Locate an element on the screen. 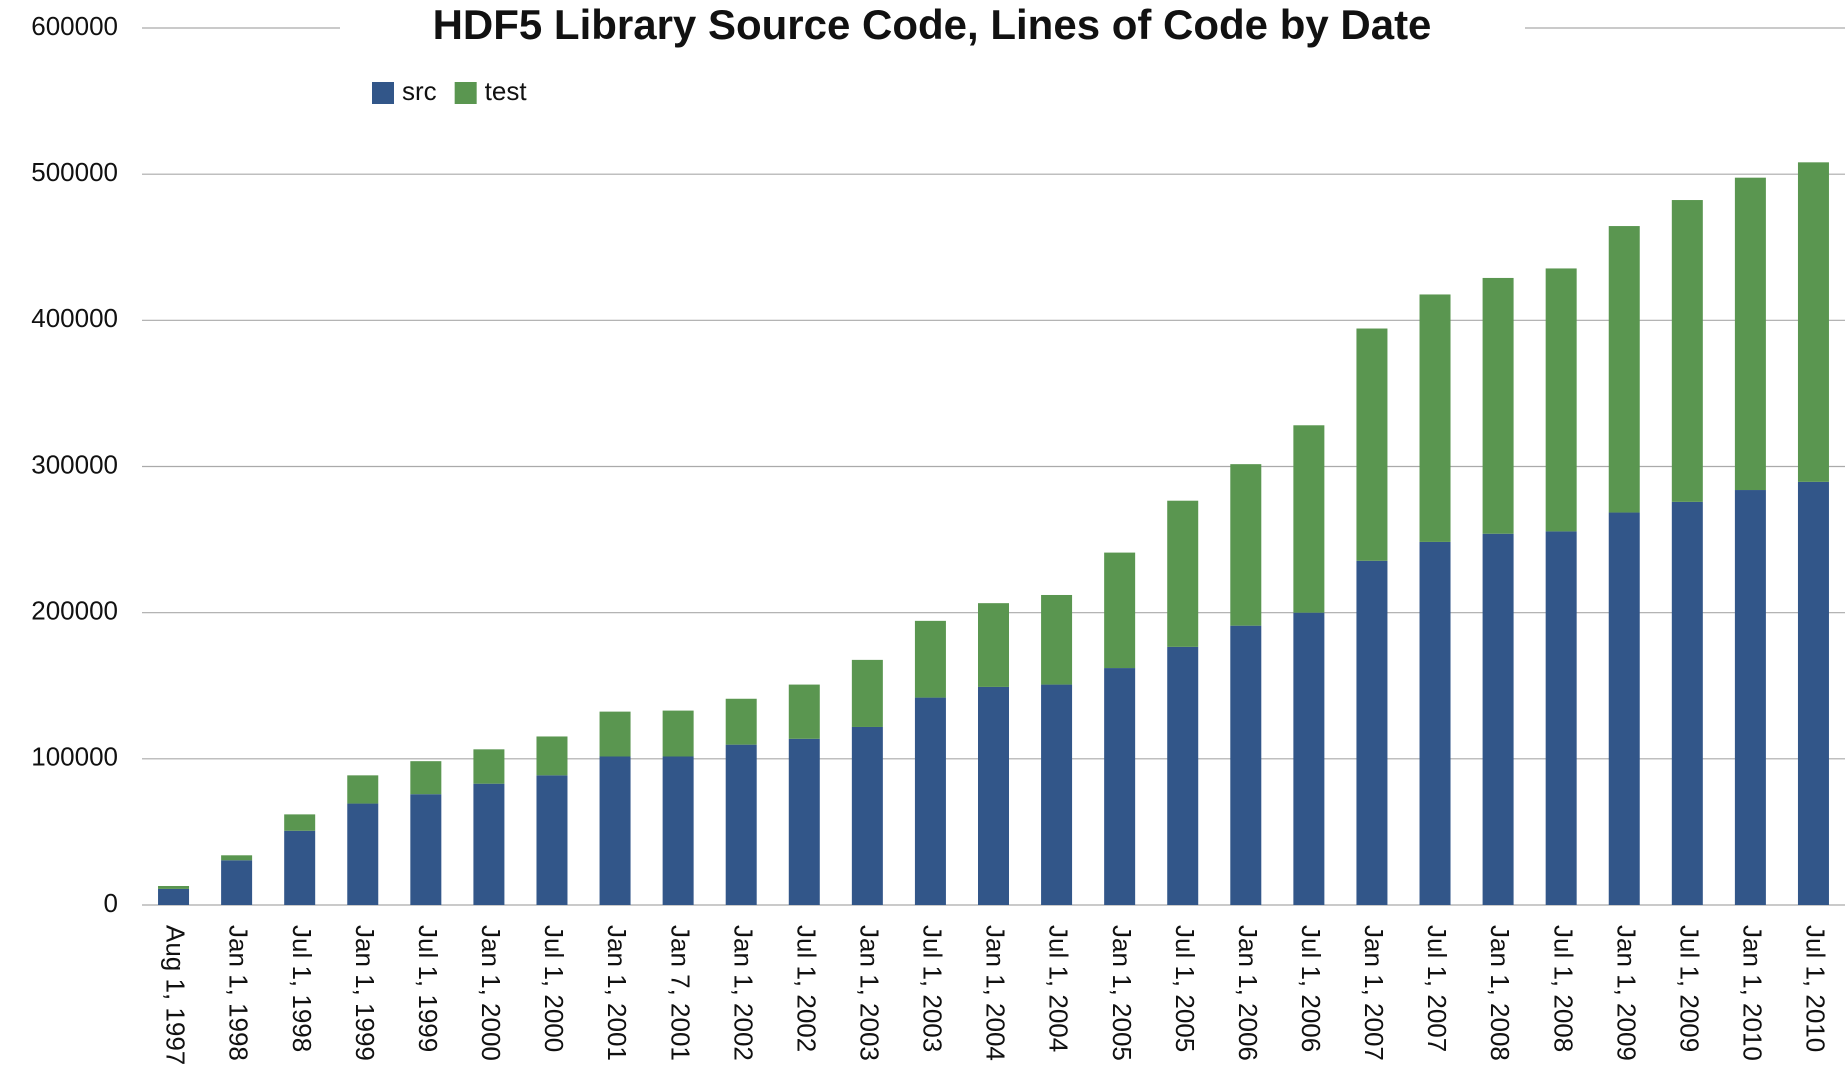  x-tick-label: Jul 1, 2006 is located at coordinates (1311, 988).